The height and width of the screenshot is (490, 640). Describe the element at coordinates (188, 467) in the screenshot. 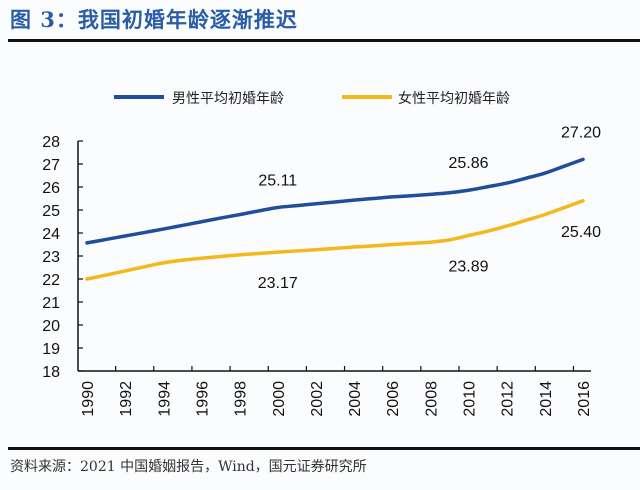

I see `source-note: 资料来源：2021 中国婚姻报告，Wind，国元证券研究所` at that location.